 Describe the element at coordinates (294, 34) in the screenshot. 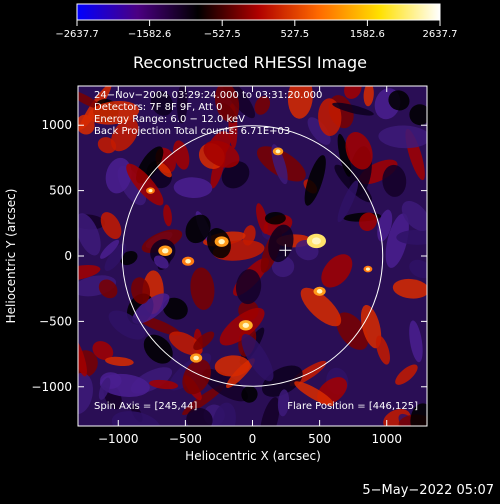

I see `colorbar-tick-label: 527.5` at that location.